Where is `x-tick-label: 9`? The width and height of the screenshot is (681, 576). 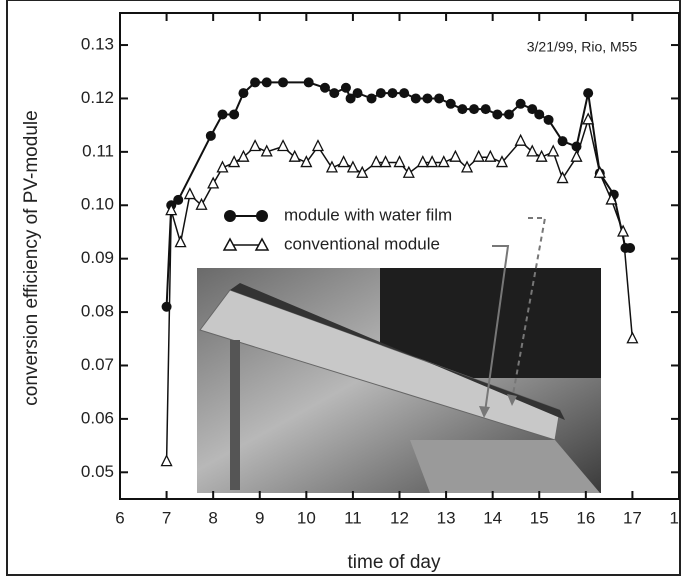
x-tick-label: 9 is located at coordinates (259, 517).